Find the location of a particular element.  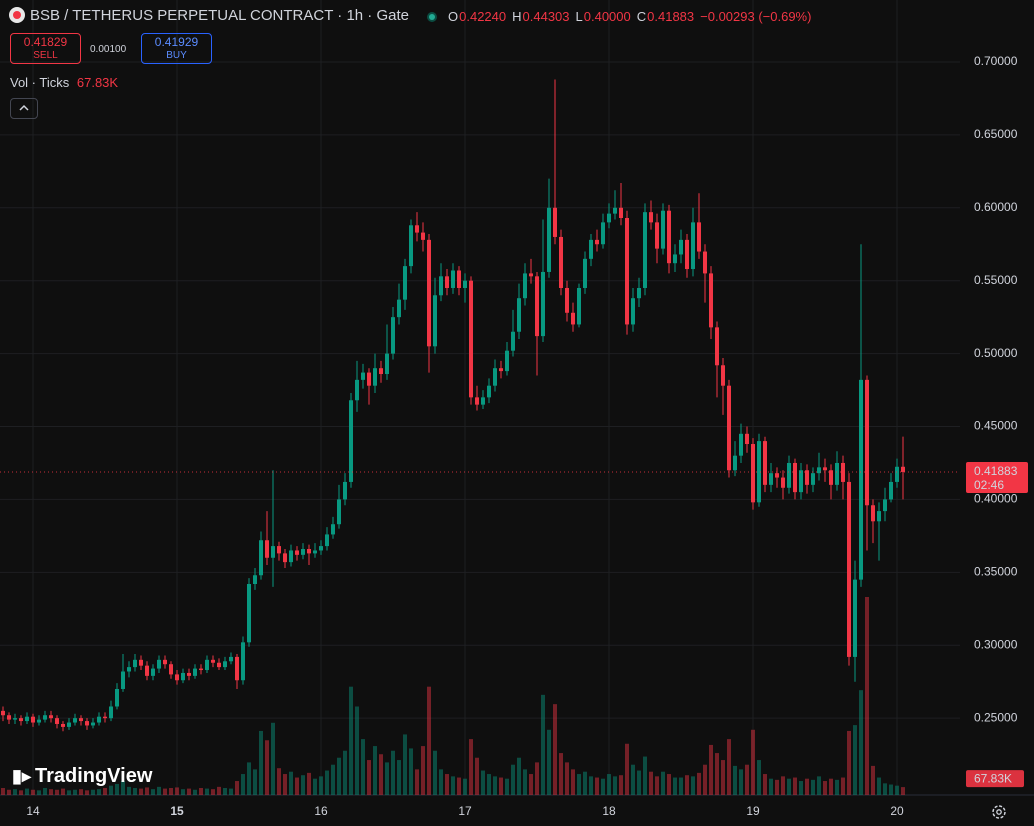

y-tick-label: 0.50000 is located at coordinates (996, 353).